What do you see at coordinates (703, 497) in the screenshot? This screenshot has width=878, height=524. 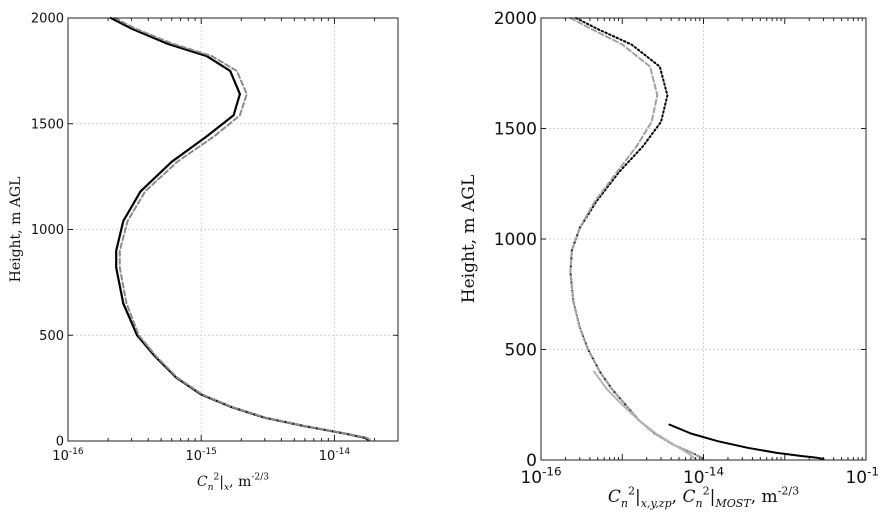 I see `x-axis-label: Cn2|x,y,zp, Cn2|MOST, m-2/3` at bounding box center [703, 497].